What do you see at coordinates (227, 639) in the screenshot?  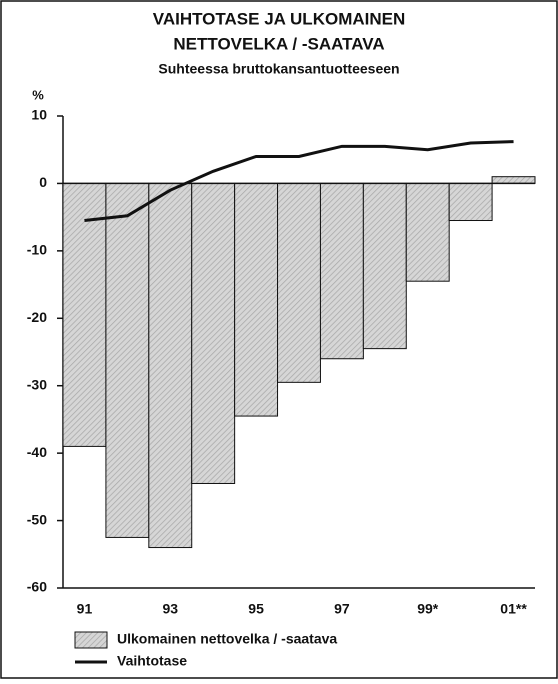 I see `legend-label: Ulkomainen nettovelka / -saatava` at bounding box center [227, 639].